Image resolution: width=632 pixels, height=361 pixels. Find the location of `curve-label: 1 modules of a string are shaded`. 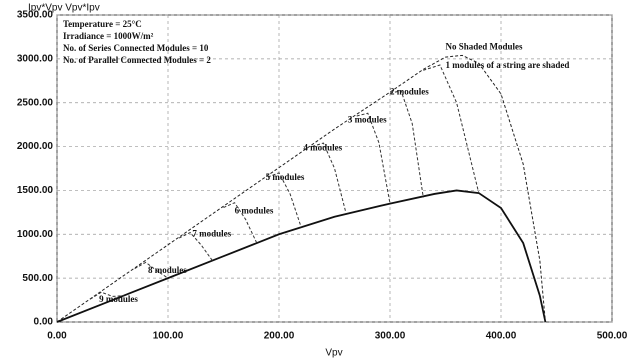

curve-label: 1 modules of a string are shaded is located at coordinates (508, 65).